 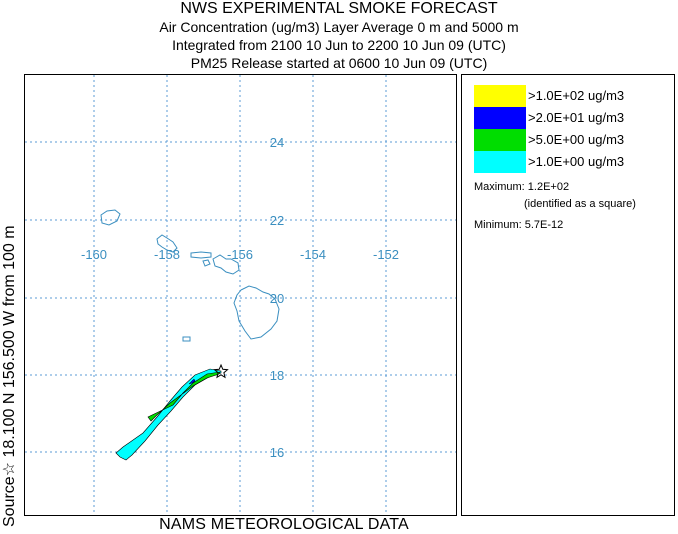 I want to click on lon-label-158: -158, so click(x=167, y=254).